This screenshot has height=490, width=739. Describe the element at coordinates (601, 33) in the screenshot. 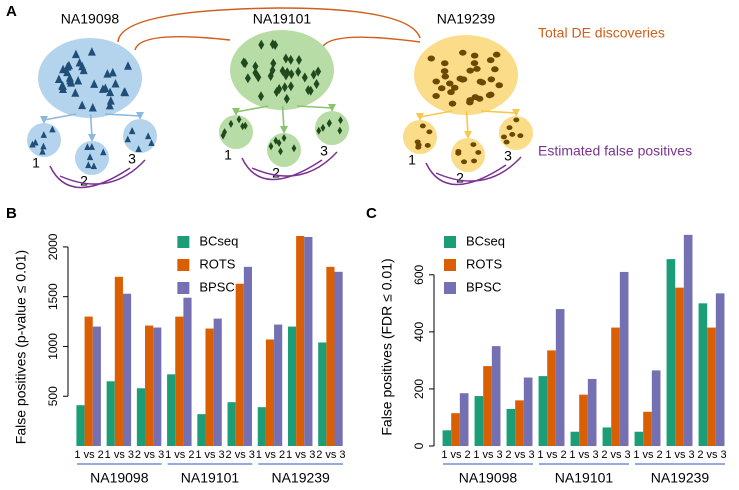

I see `total-label: Total DE discoveries` at that location.